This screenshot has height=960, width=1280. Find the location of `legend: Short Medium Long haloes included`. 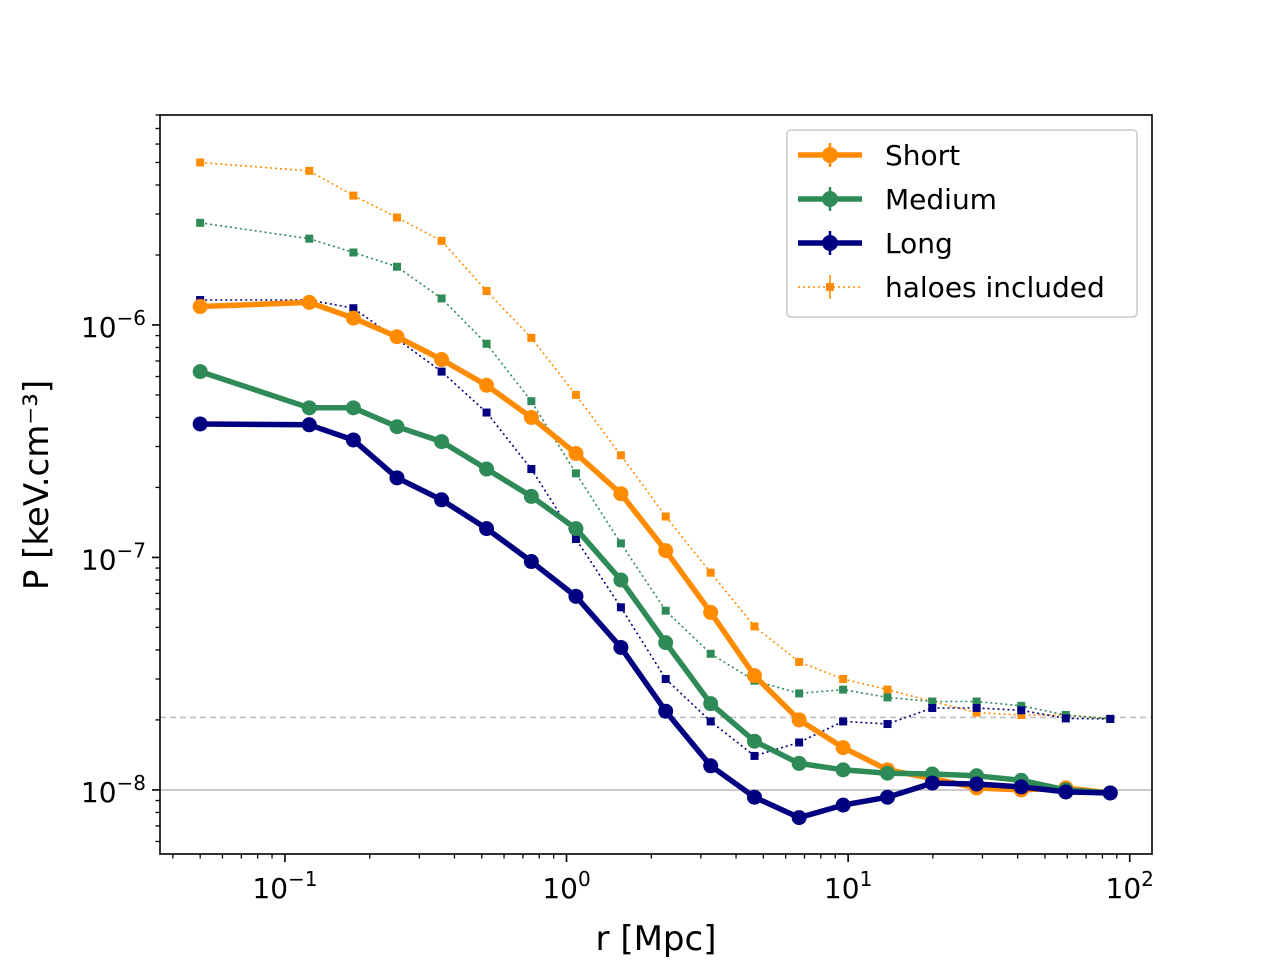

legend: Short Medium Long haloes included is located at coordinates (962, 223).